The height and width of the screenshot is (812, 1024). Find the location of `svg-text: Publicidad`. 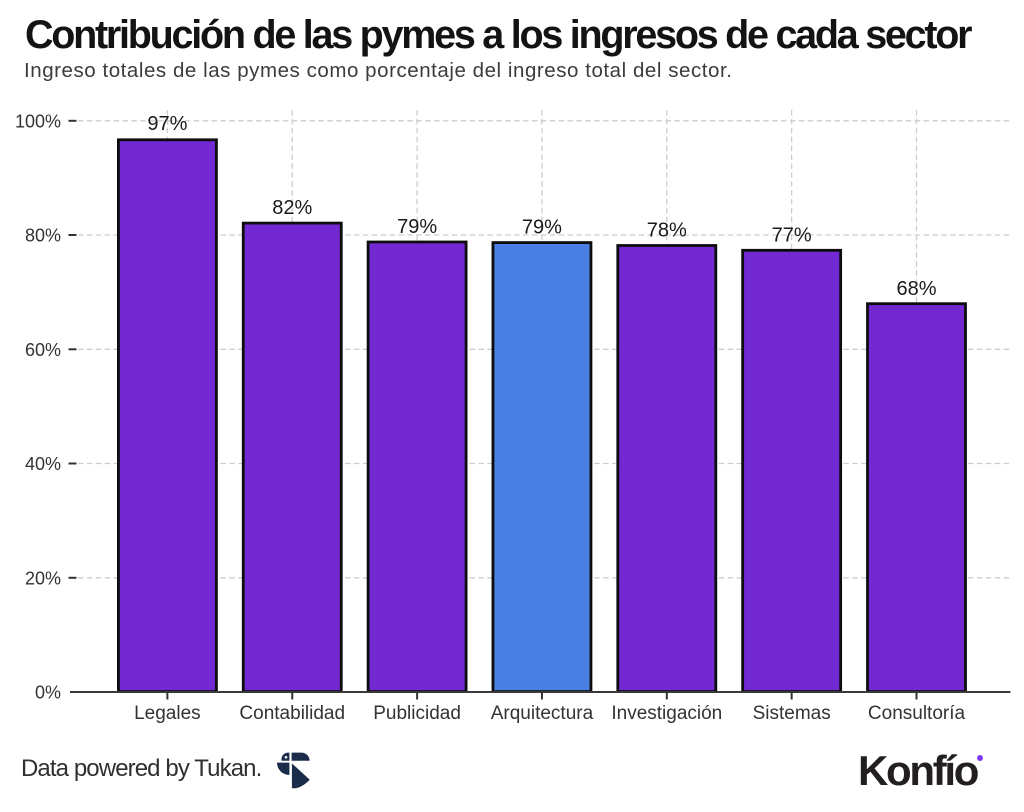

svg-text: Publicidad is located at coordinates (417, 713).